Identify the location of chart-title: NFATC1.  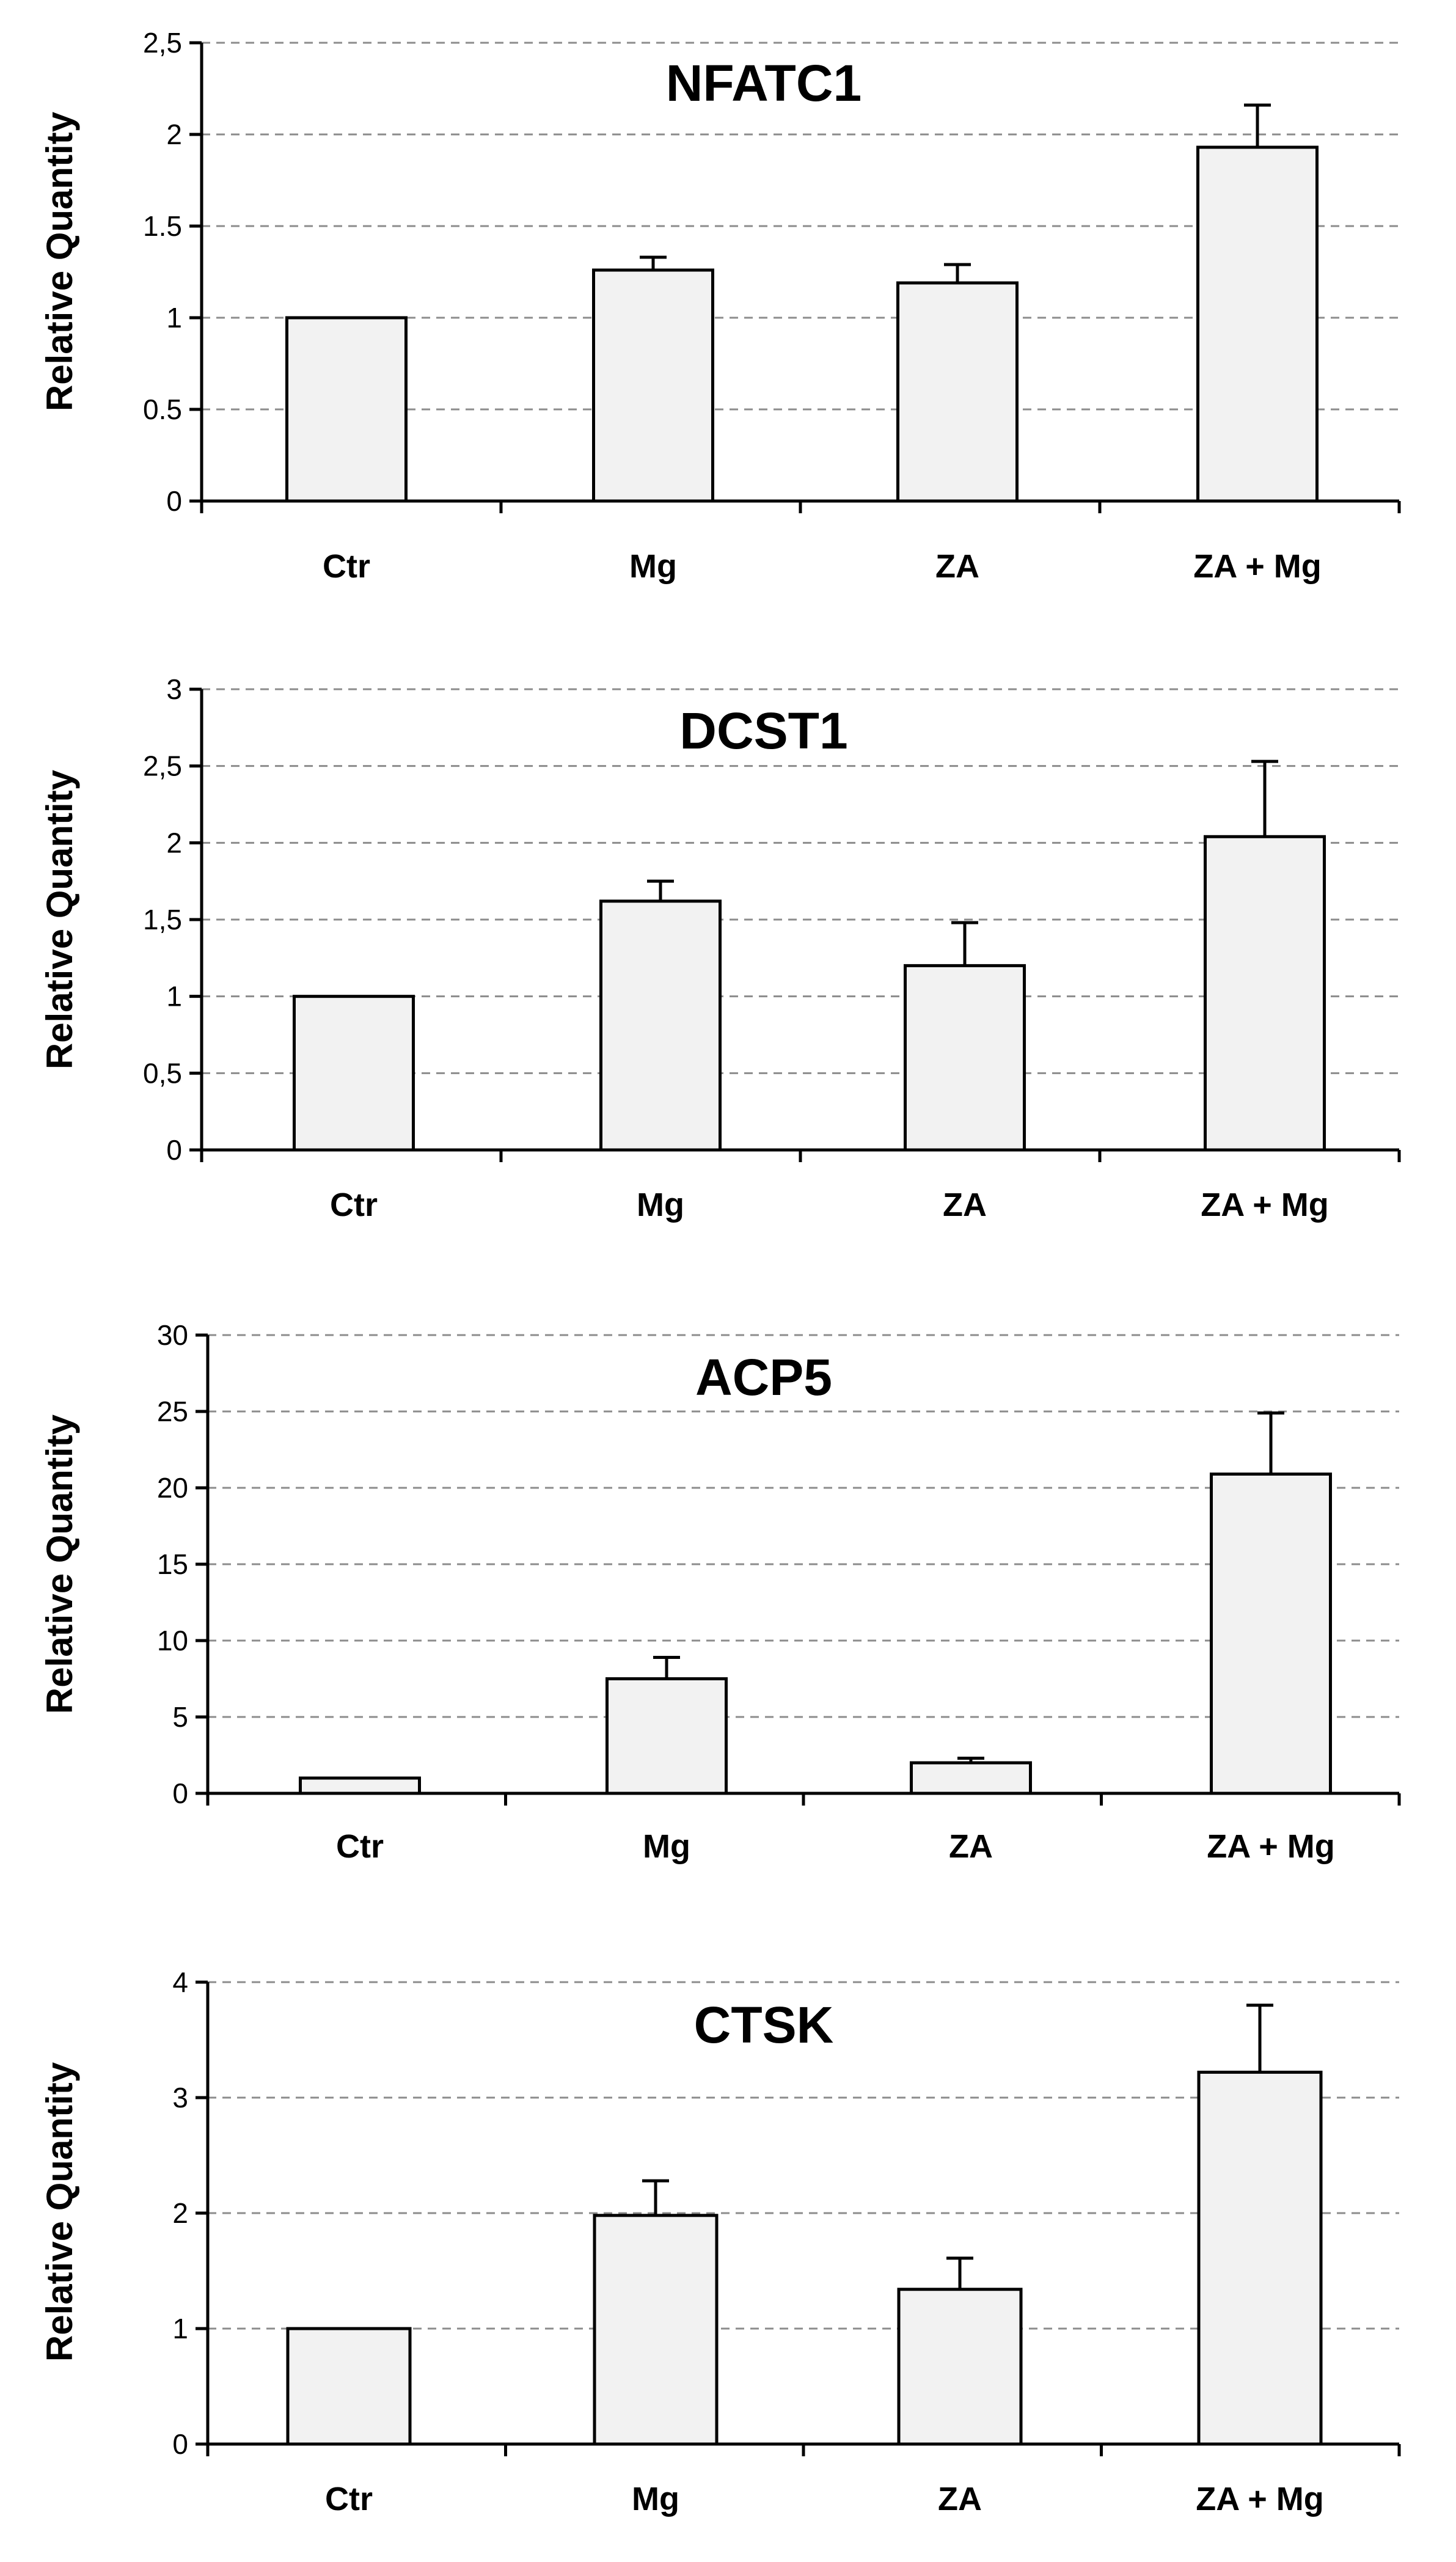
(764, 83).